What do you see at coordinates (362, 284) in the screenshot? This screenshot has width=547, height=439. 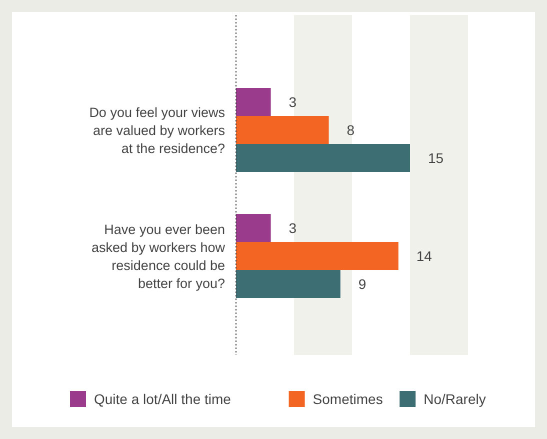 I see `data-label: 9` at bounding box center [362, 284].